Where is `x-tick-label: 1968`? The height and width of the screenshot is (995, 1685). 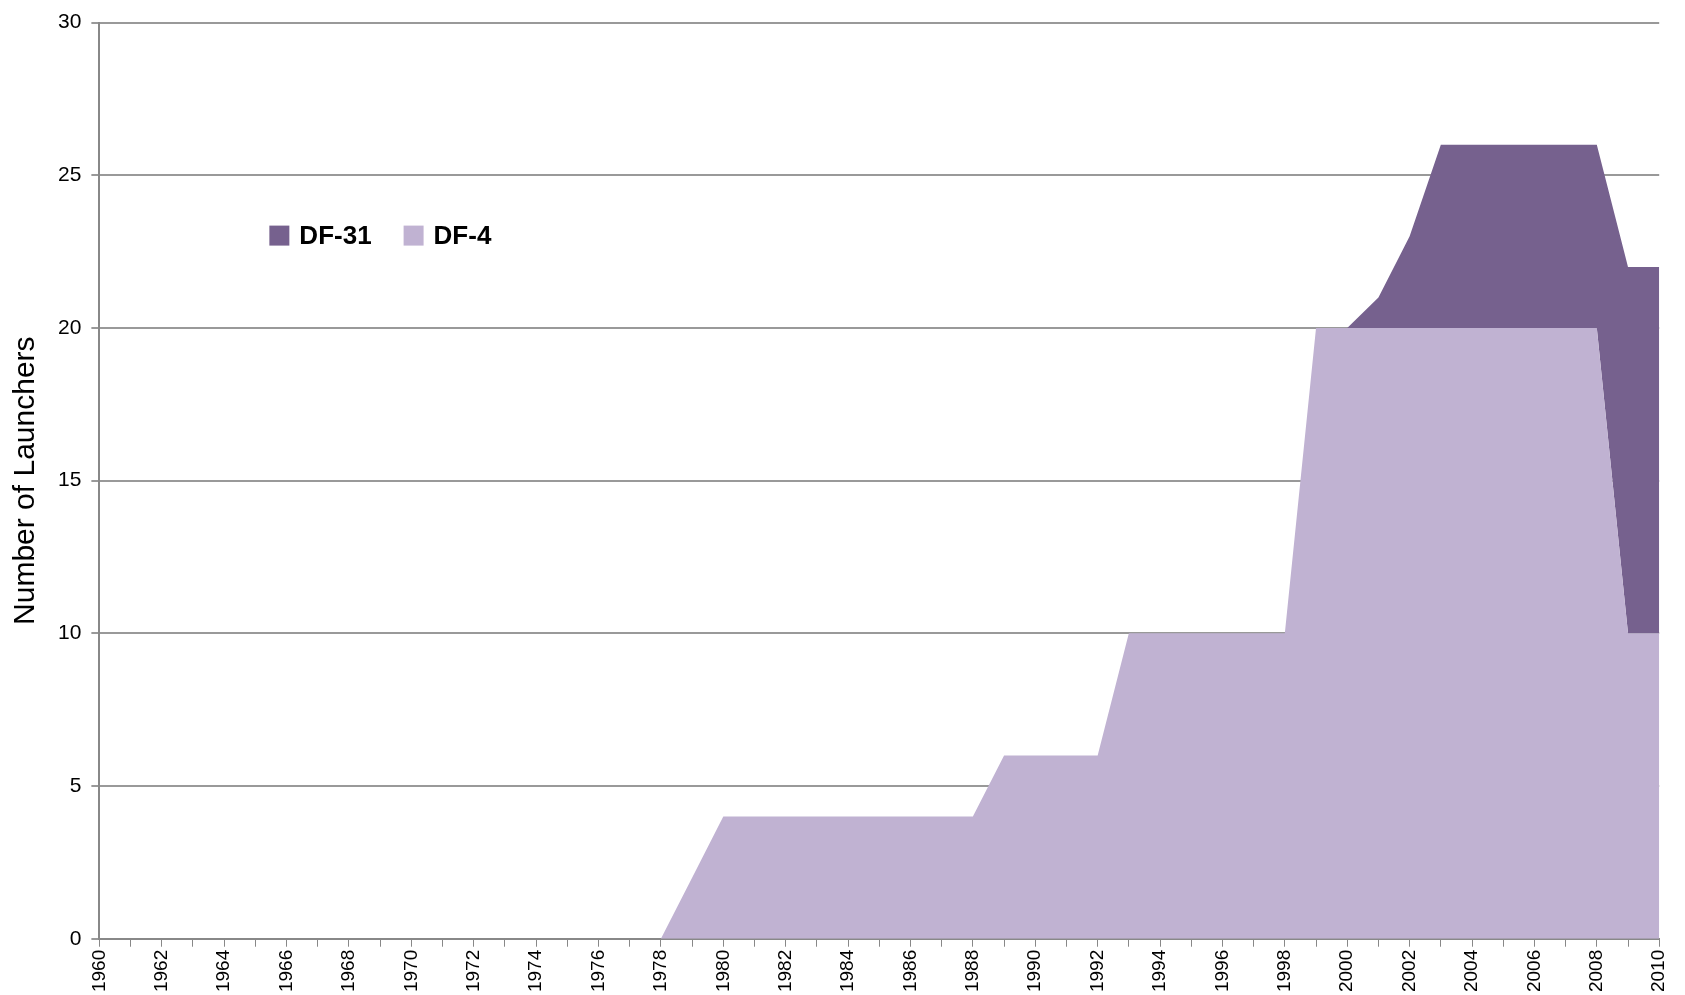 x-tick-label: 1968 is located at coordinates (348, 971).